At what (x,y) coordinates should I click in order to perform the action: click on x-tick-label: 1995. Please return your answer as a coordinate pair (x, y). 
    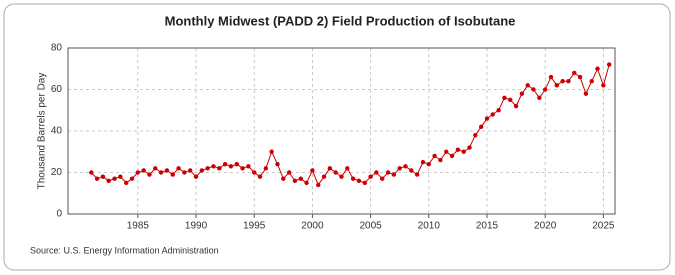
    Looking at the image, I should click on (254, 226).